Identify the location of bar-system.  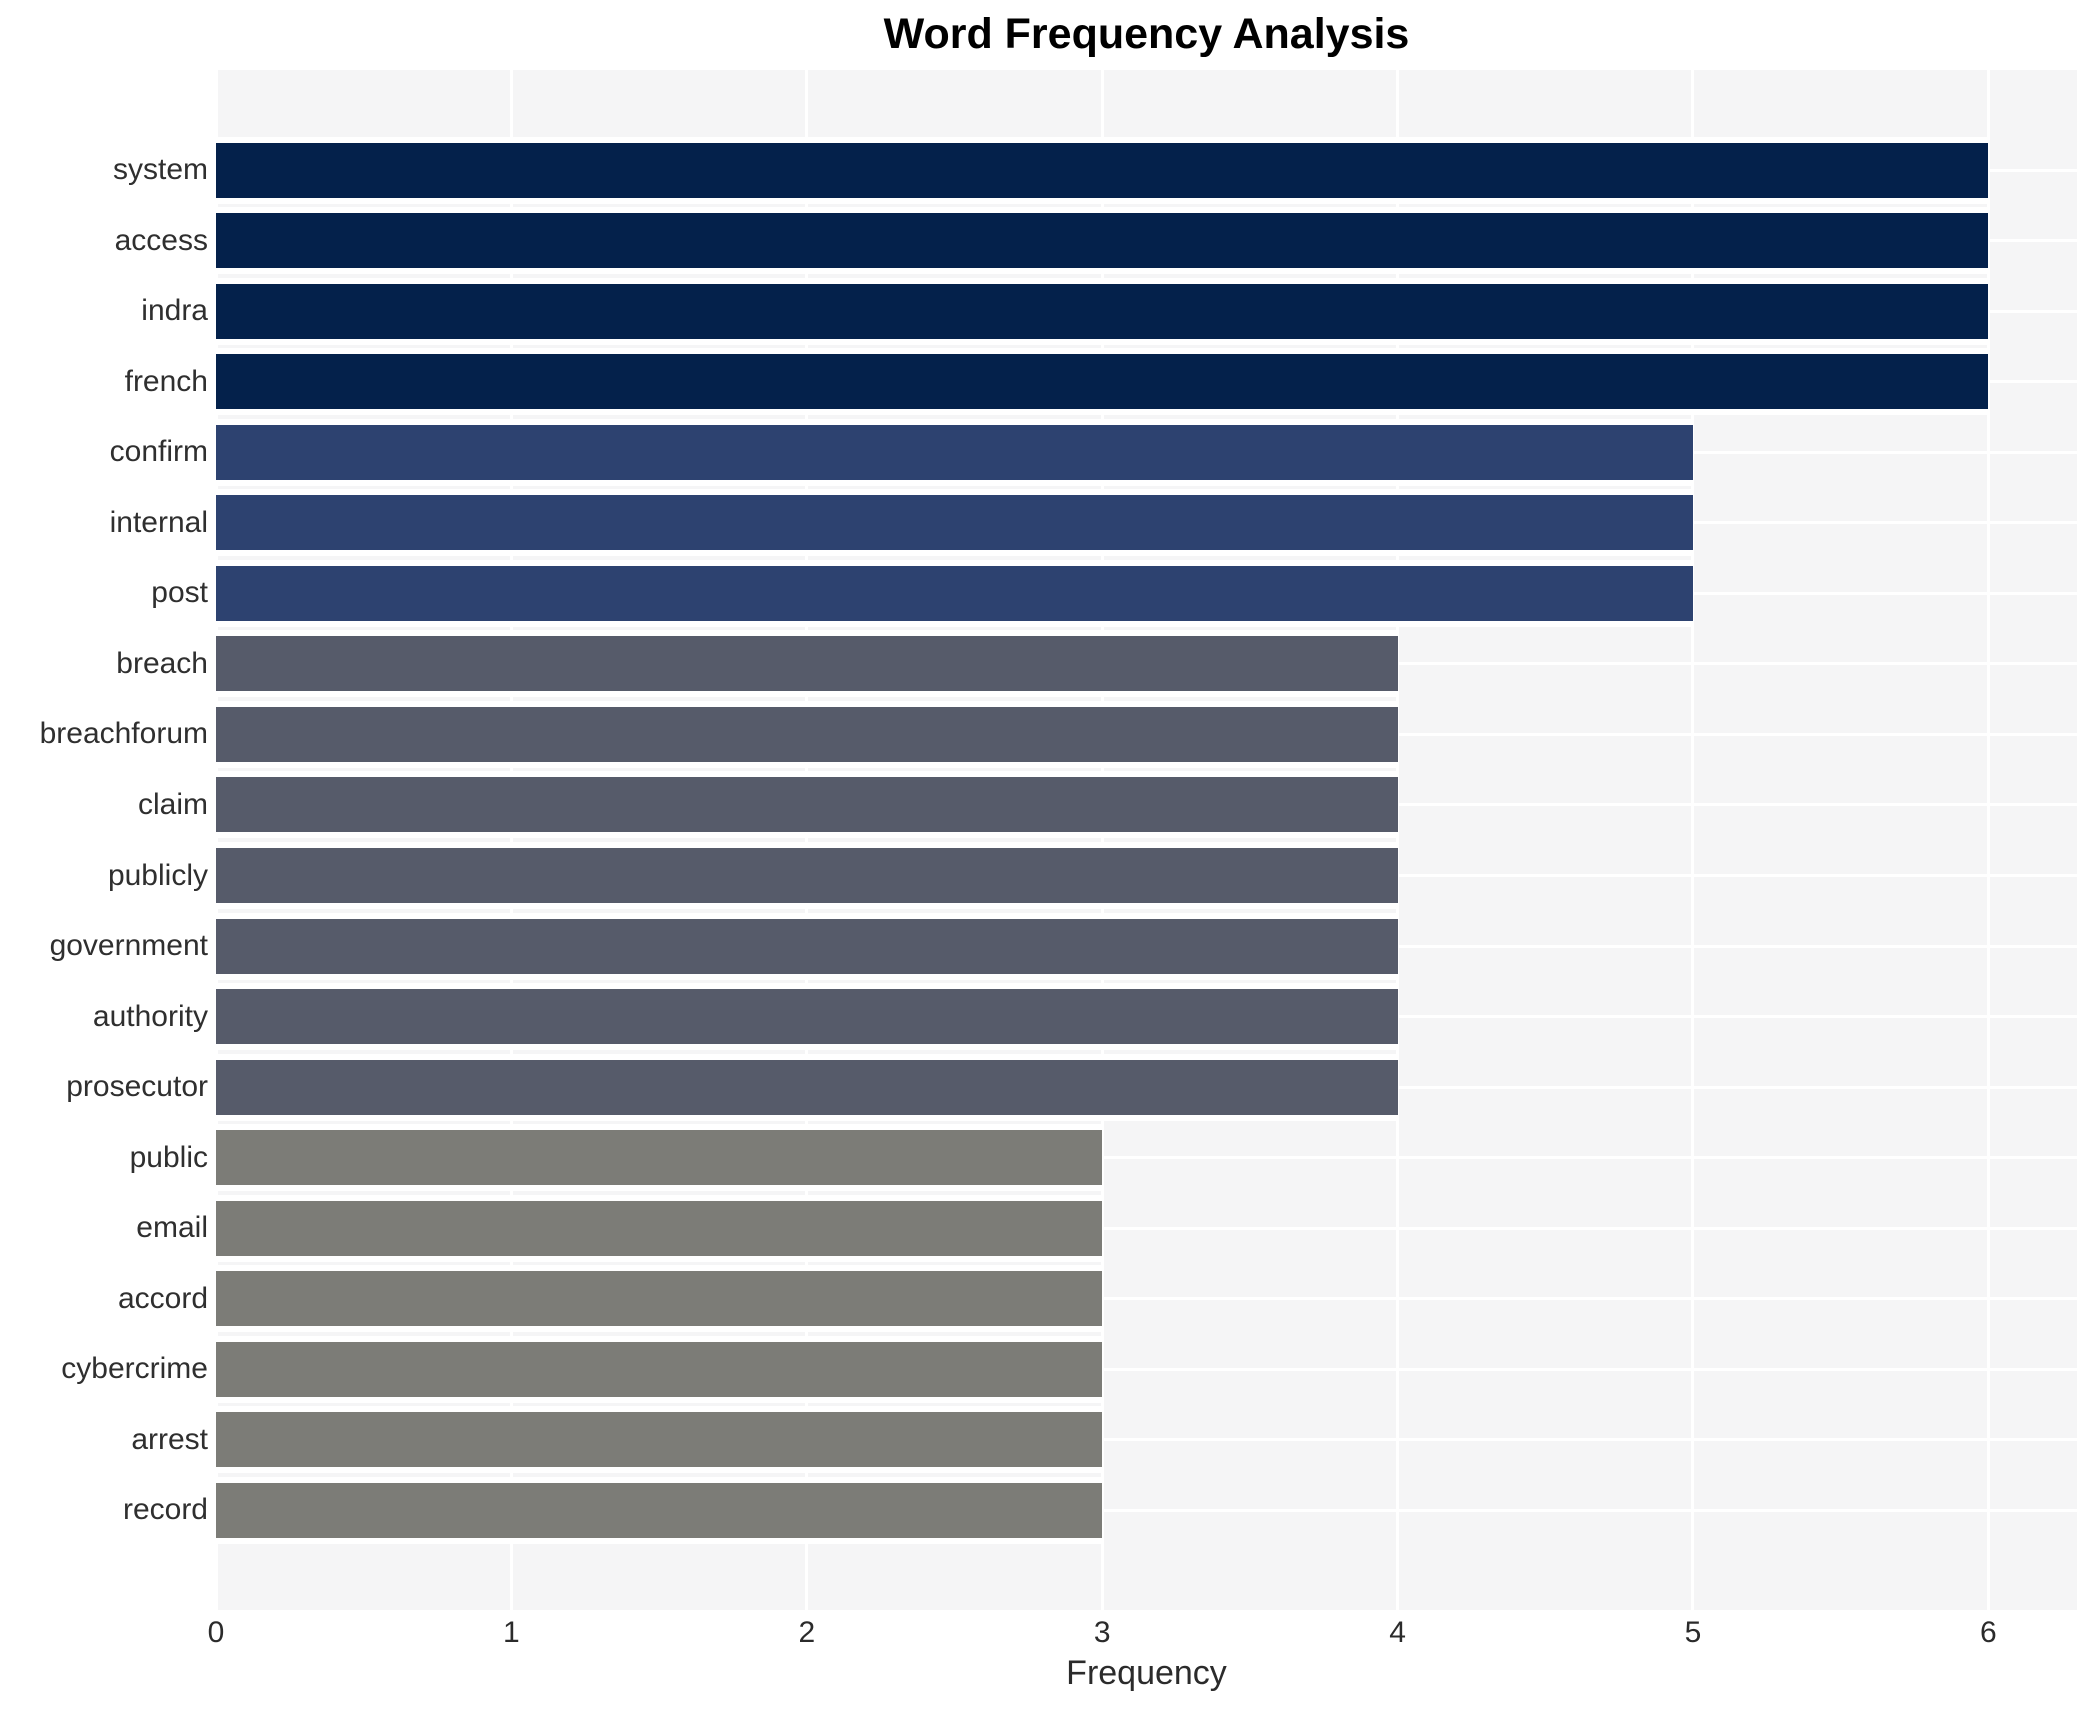
(1102, 170).